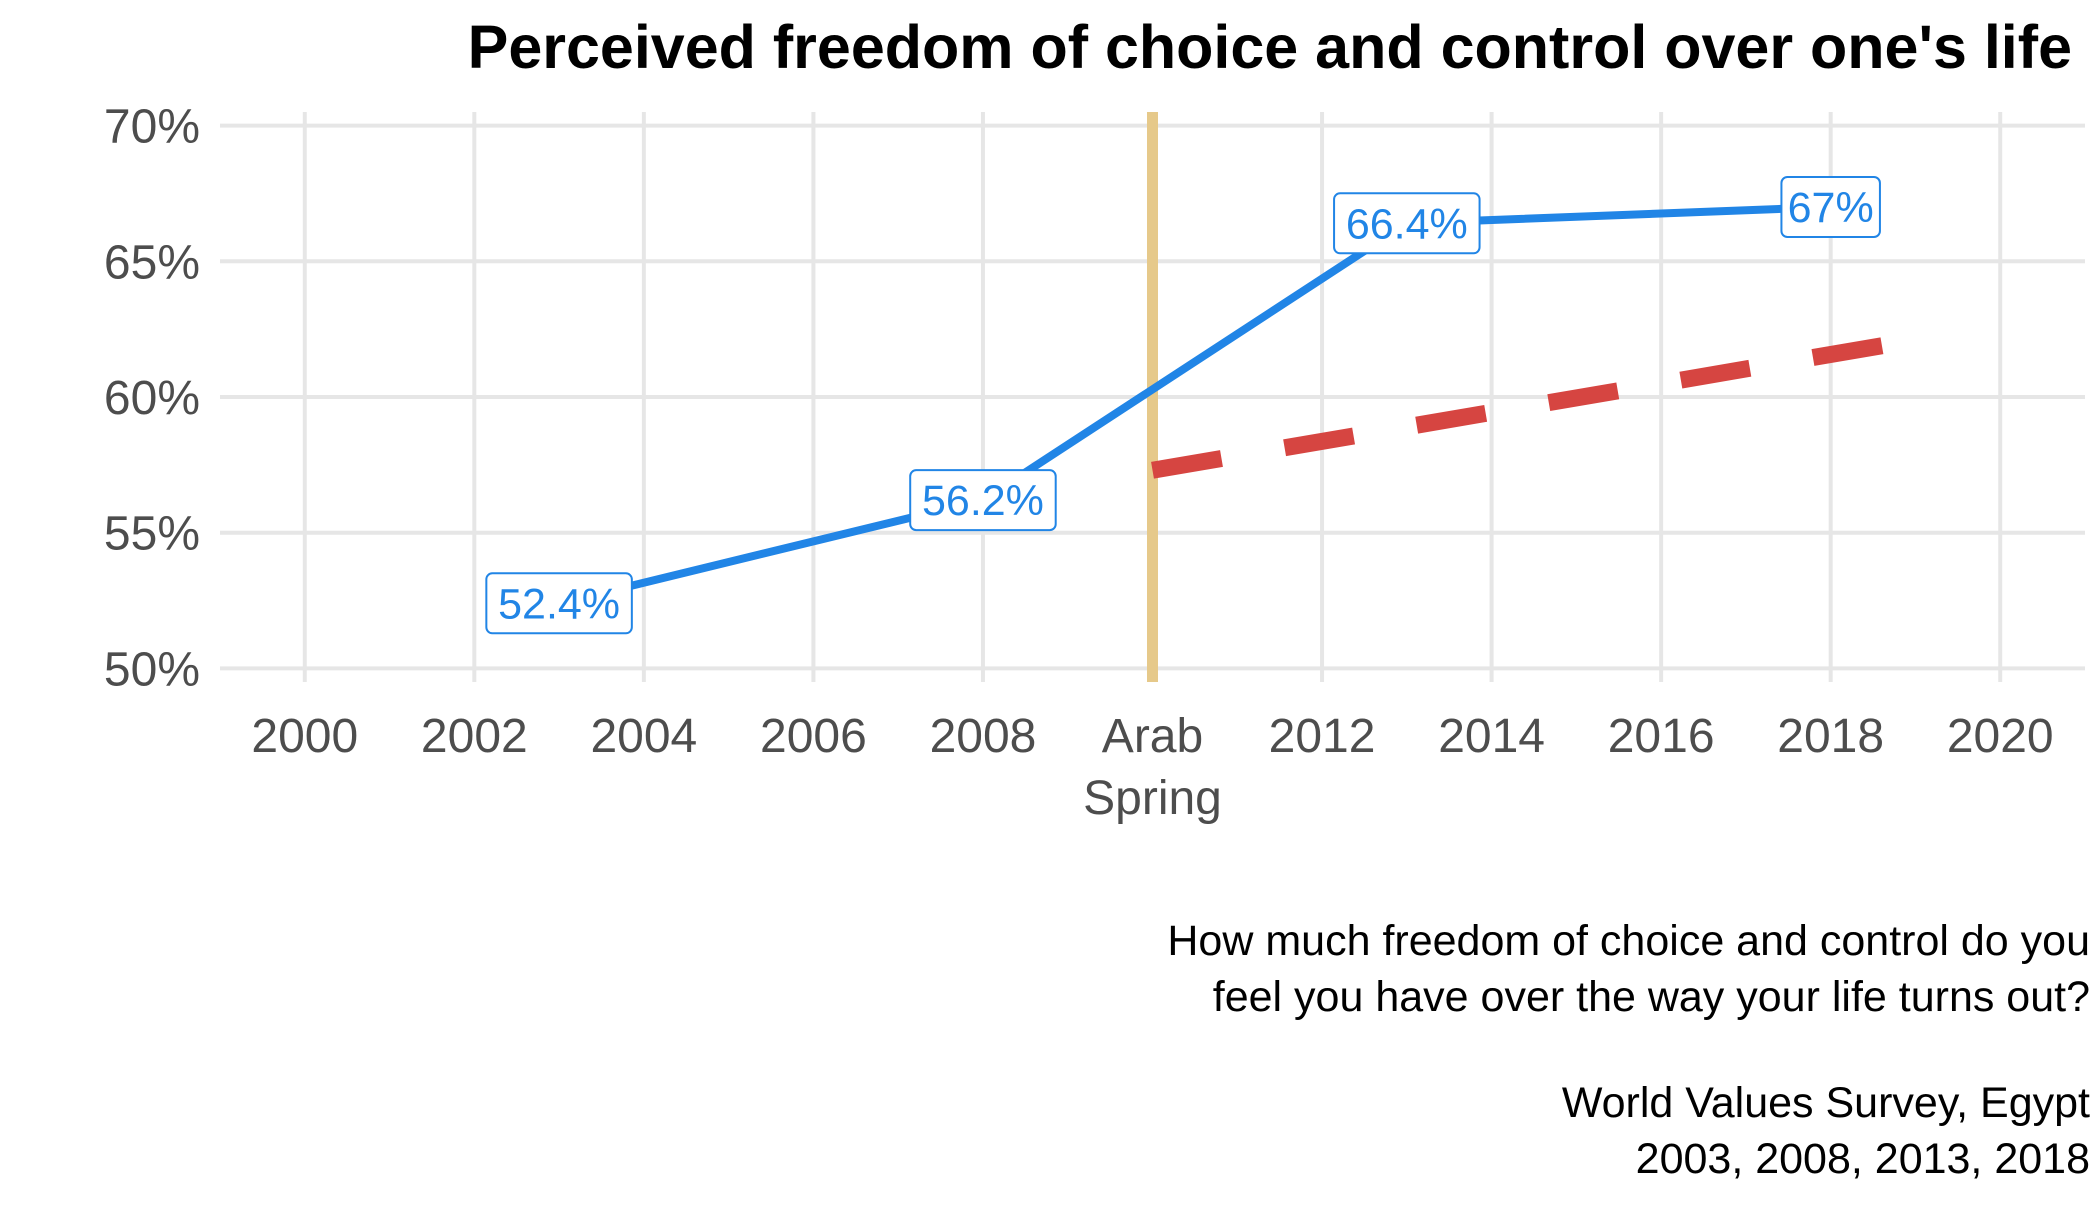  What do you see at coordinates (304, 736) in the screenshot?
I see `x-tick-label: 2000` at bounding box center [304, 736].